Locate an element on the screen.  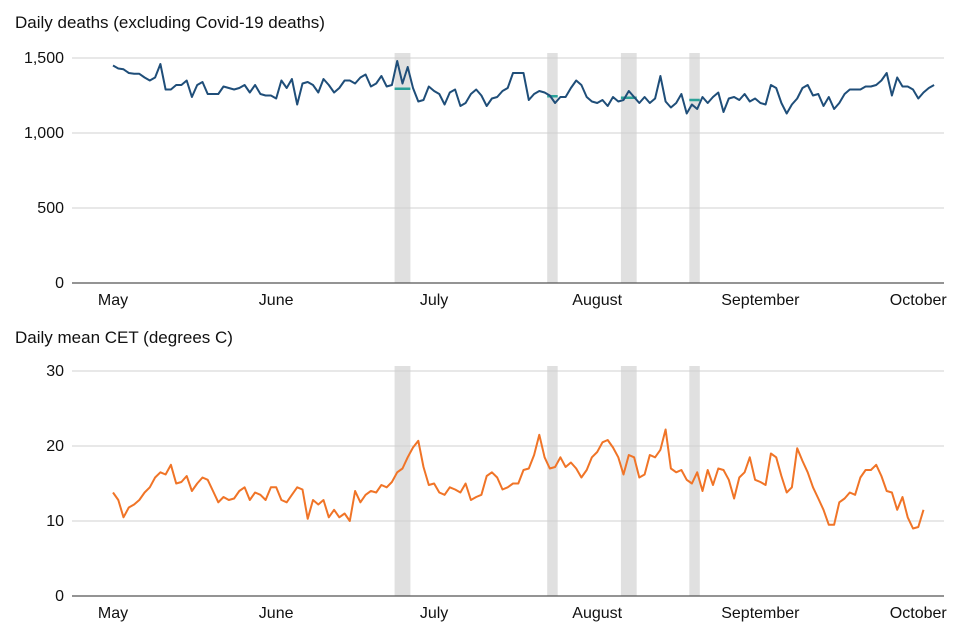
y-tick-label: 500 is located at coordinates (50, 208).